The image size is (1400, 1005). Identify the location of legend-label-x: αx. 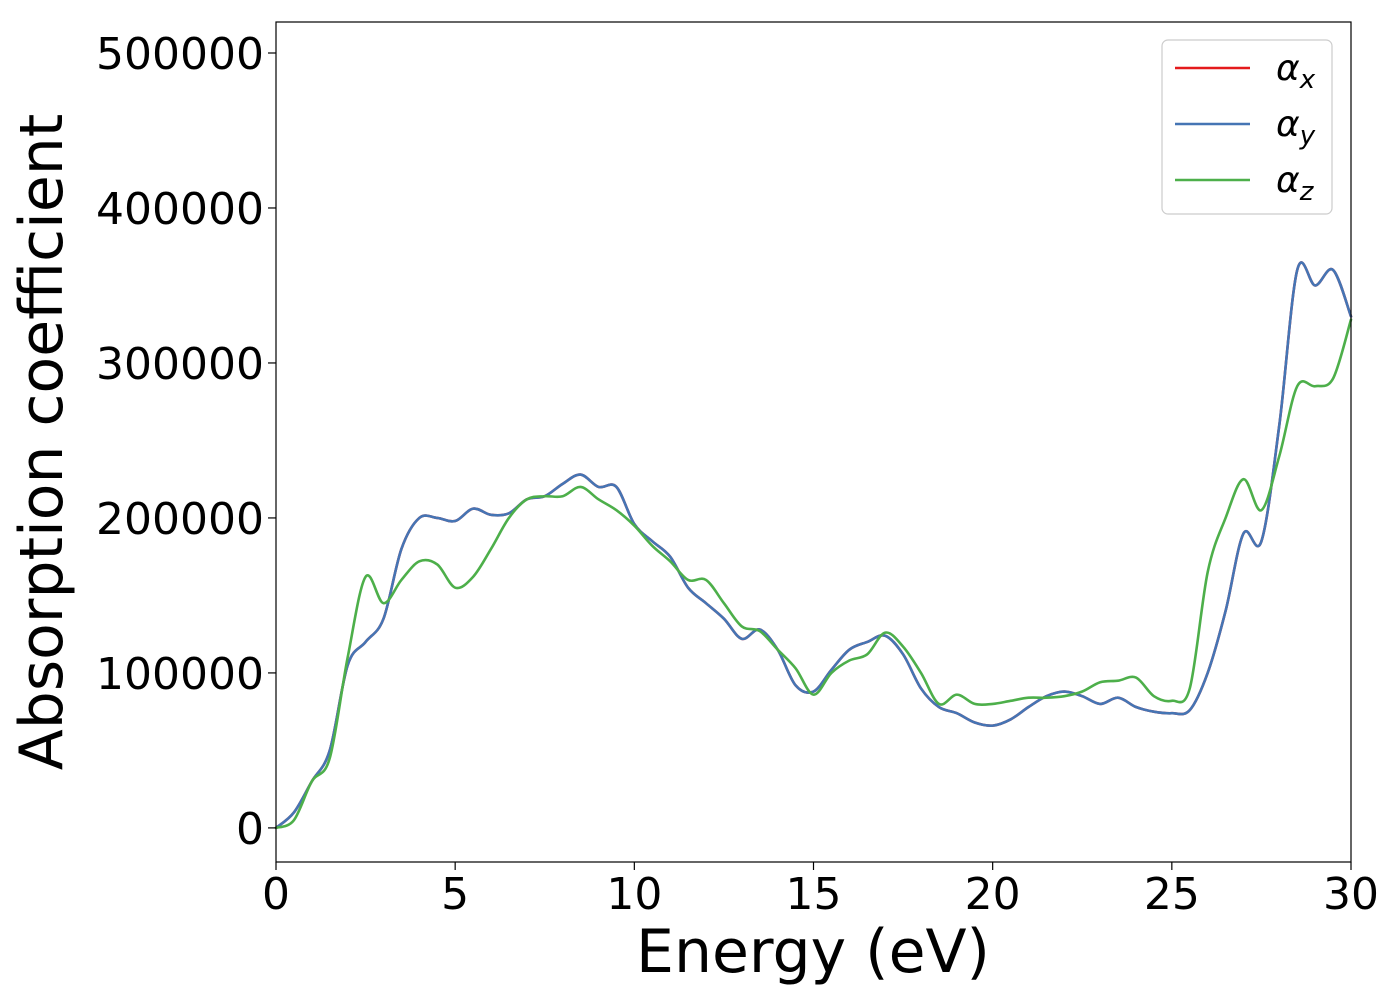
(1296, 71).